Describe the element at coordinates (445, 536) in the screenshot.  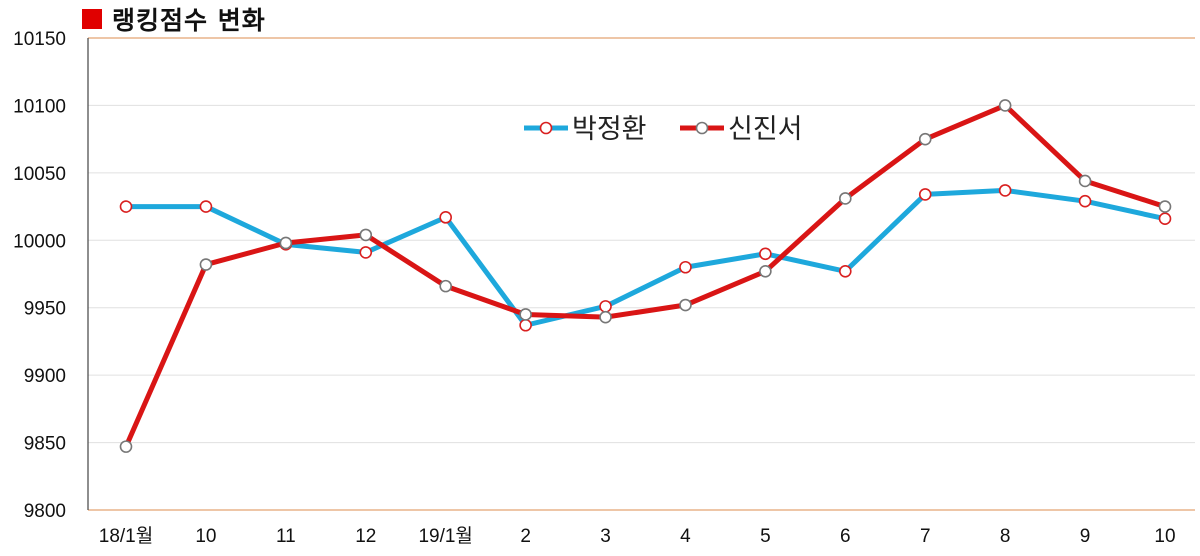
I see `x-tick-label: 19/1월` at that location.